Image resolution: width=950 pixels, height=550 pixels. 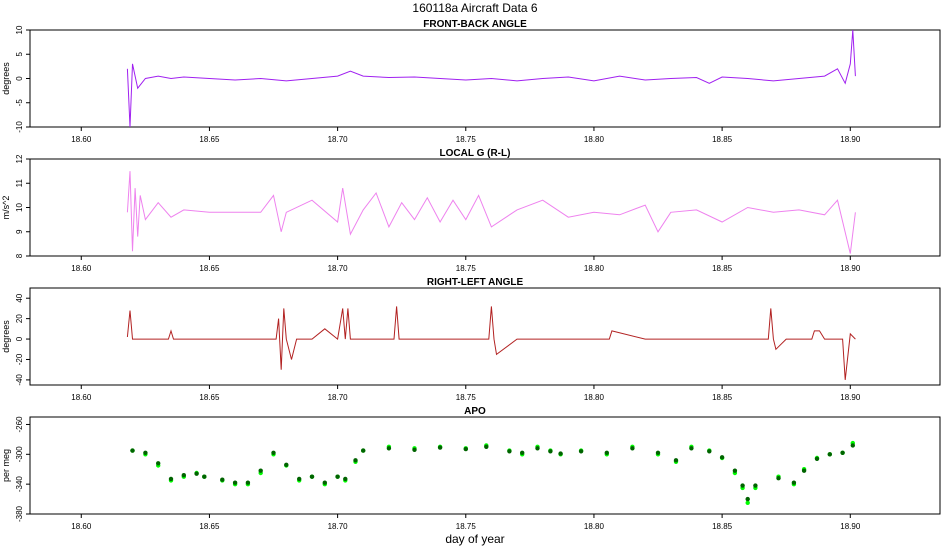 I want to click on y-tick-label: -380, so click(x=19, y=513).